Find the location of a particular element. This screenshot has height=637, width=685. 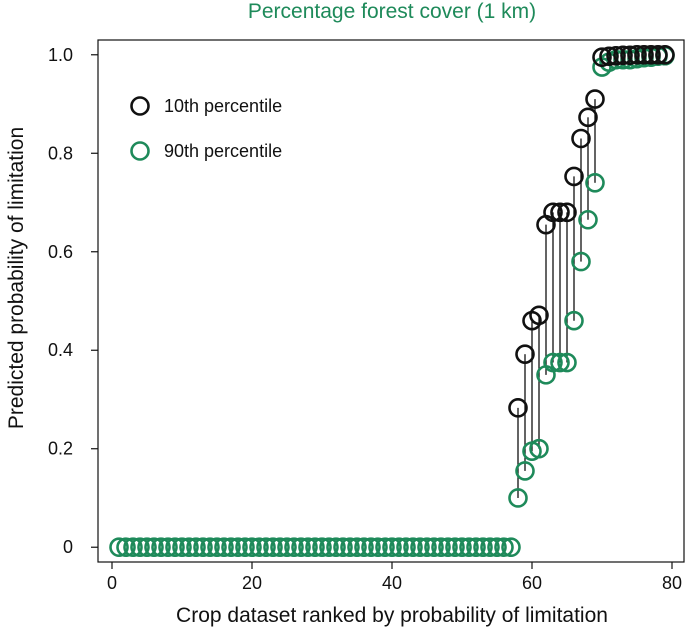

legend-marker-10th is located at coordinates (140, 106).